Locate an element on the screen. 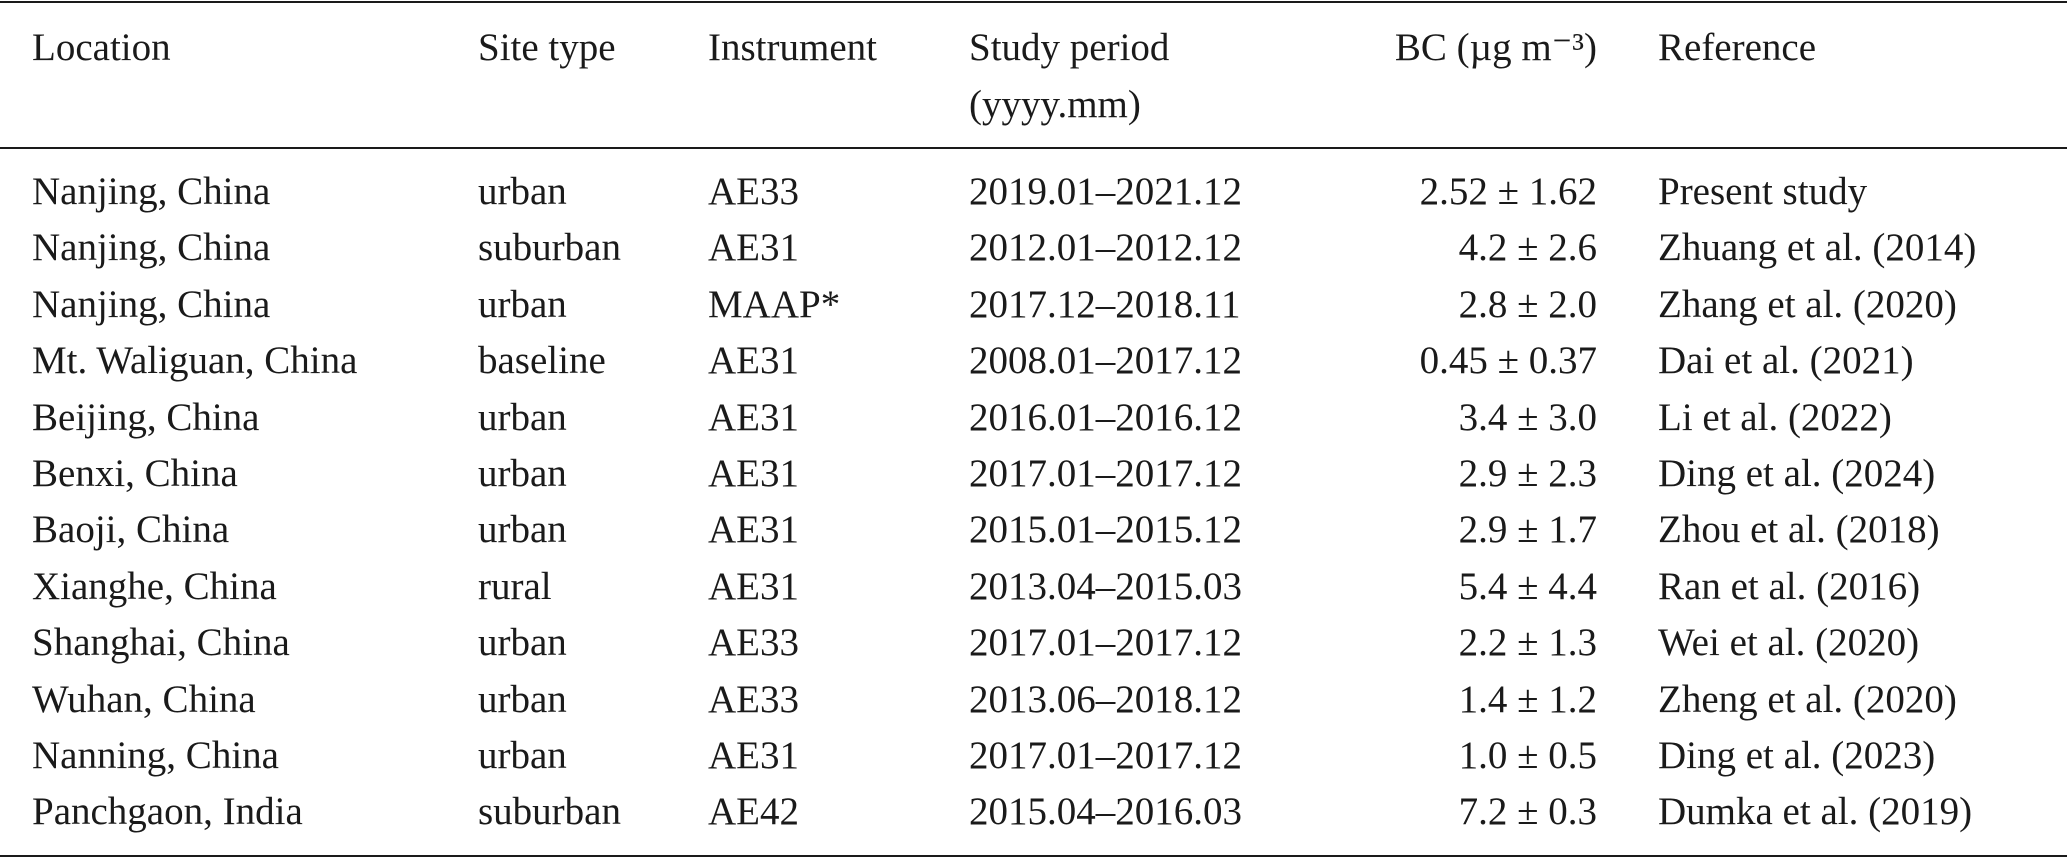  top-rule is located at coordinates (1033, 2).